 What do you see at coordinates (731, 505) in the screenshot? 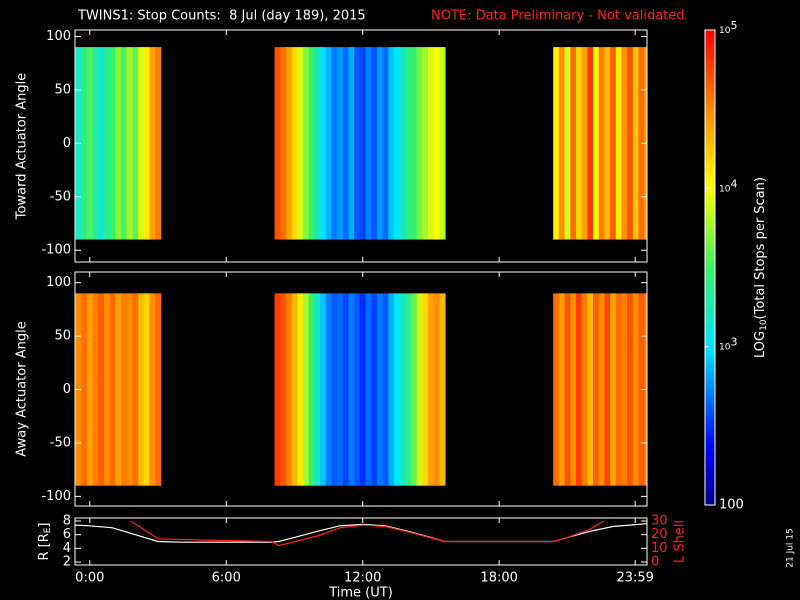
I see `colorbar-tick-label: 100` at bounding box center [731, 505].